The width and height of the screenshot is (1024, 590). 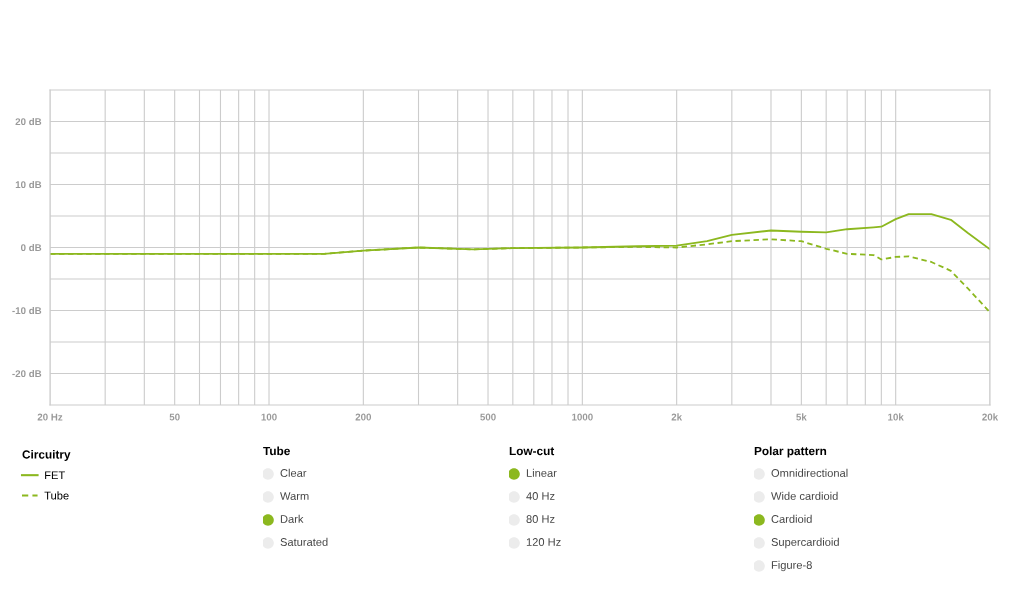 I want to click on category-label: Saturated, so click(x=304, y=541).